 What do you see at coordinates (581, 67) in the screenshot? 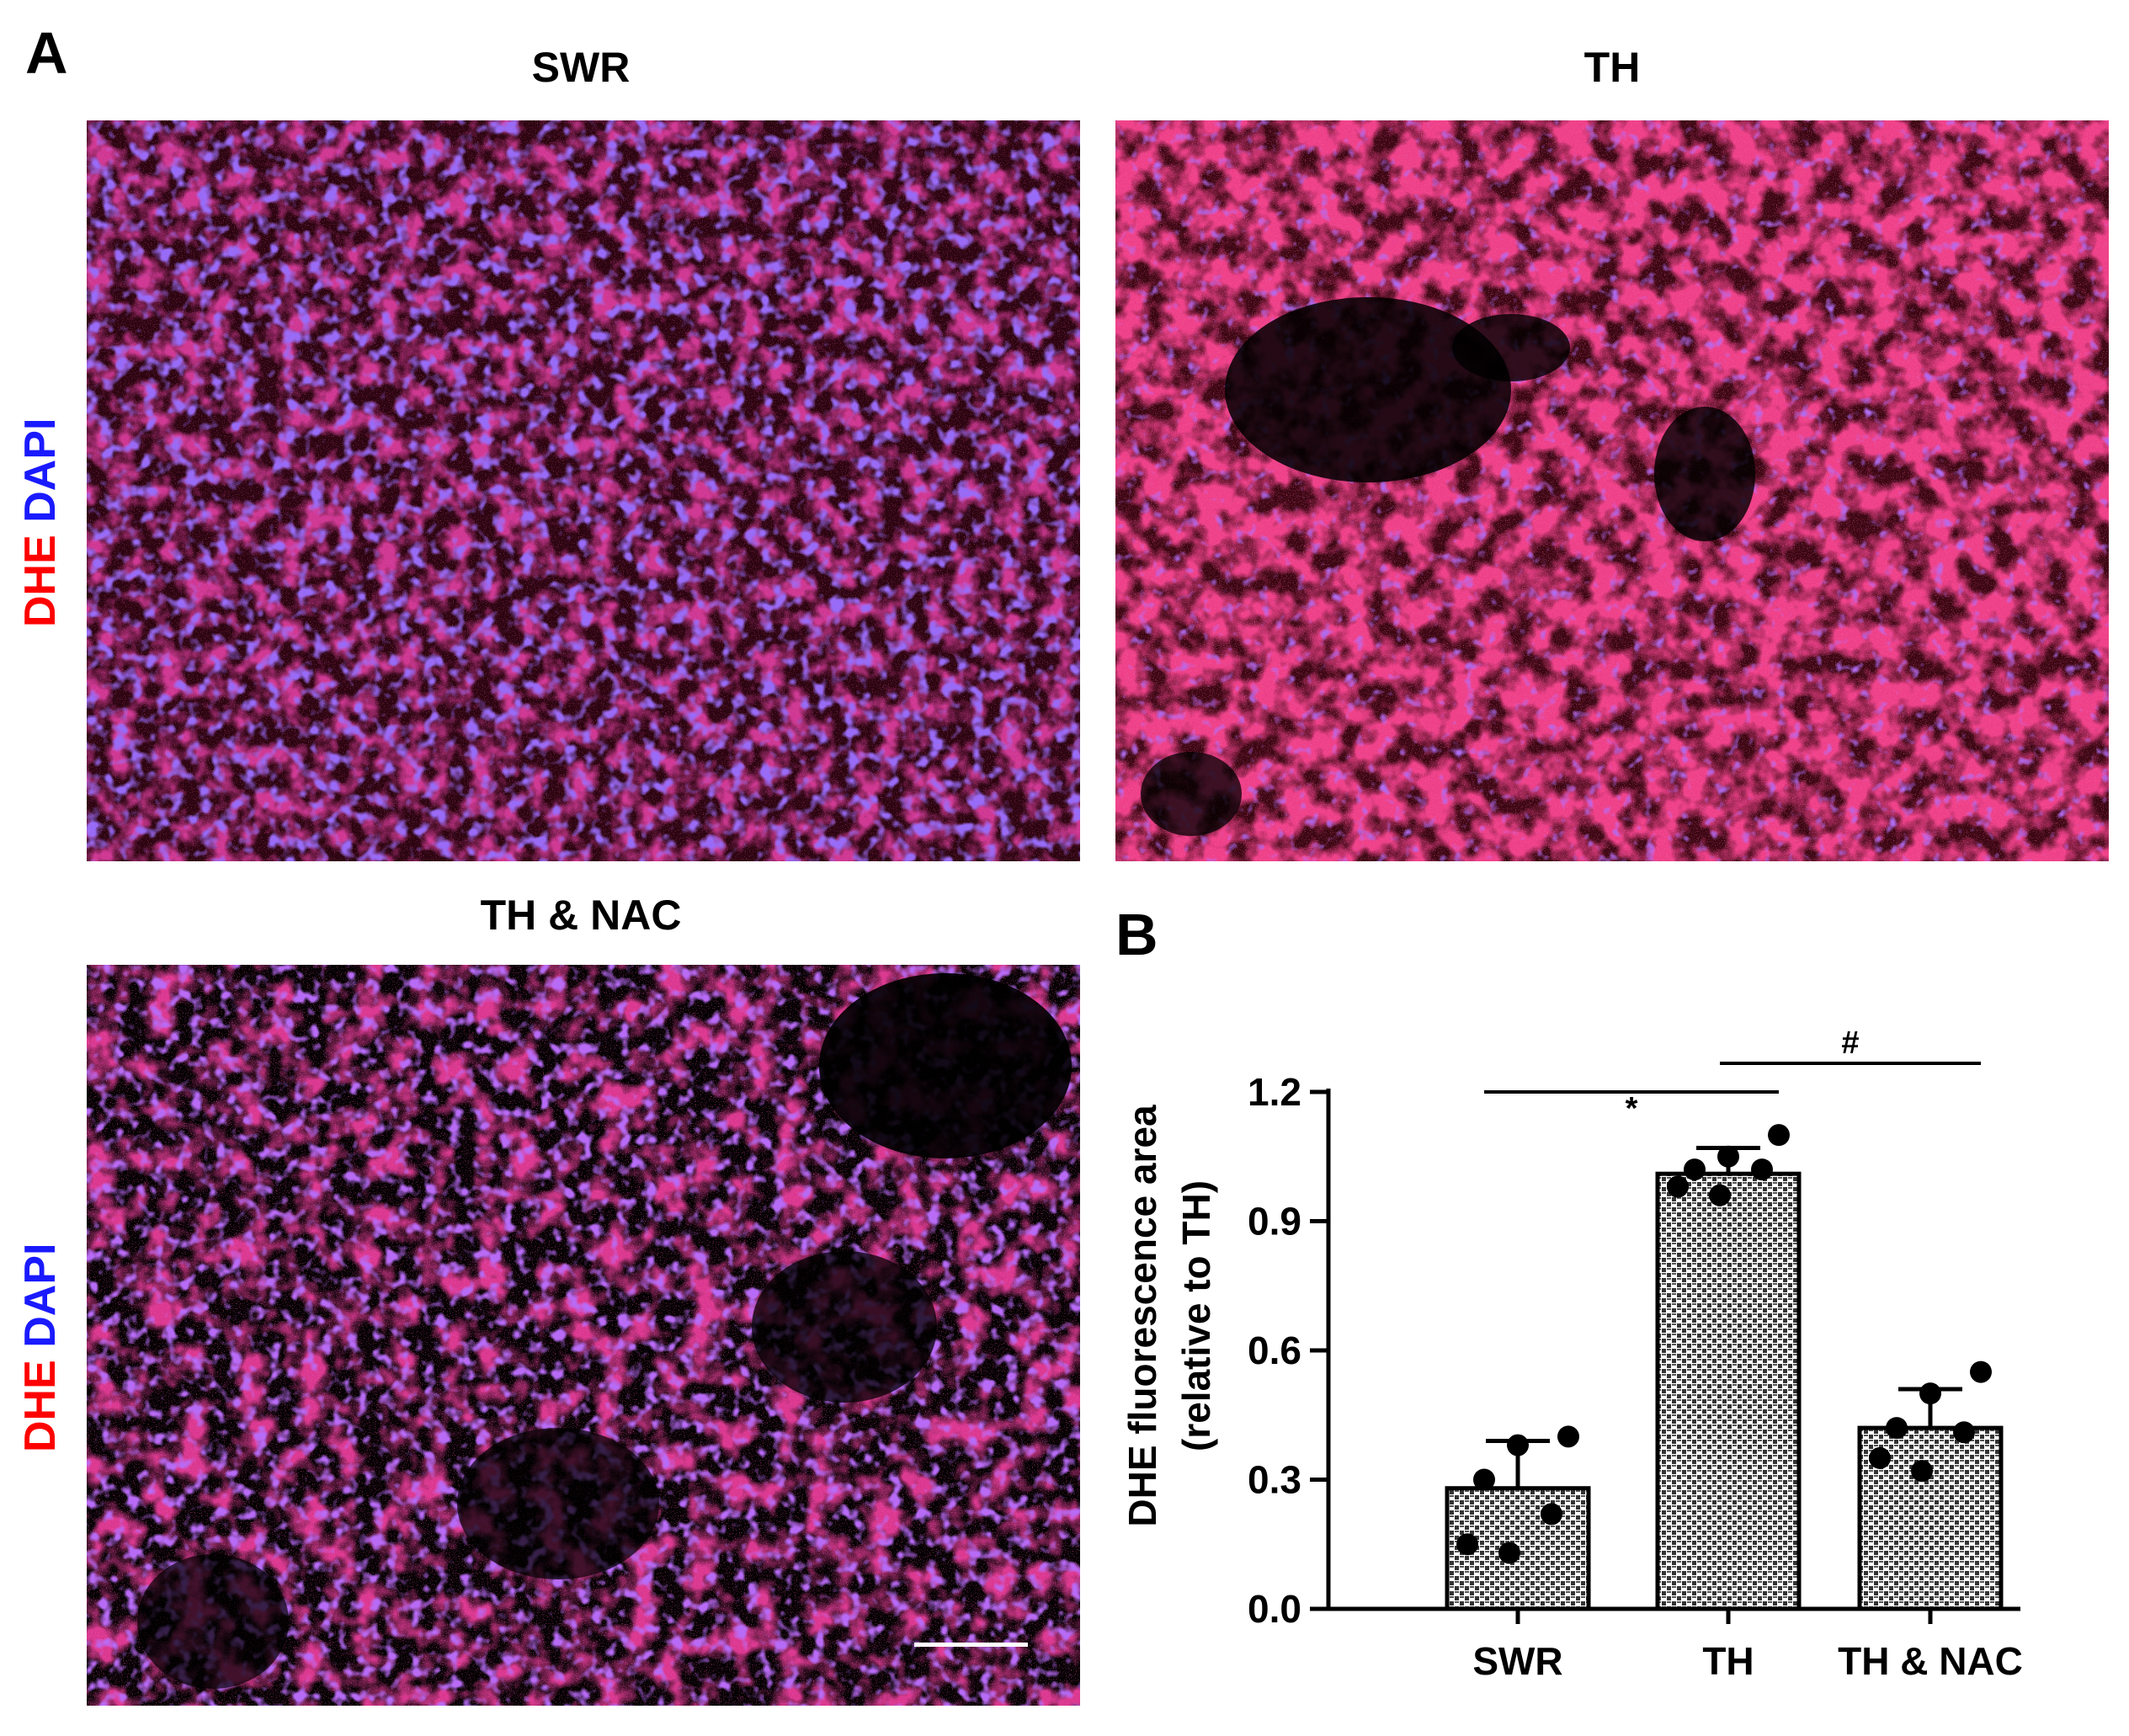
I see `image-title-swr: SWR` at bounding box center [581, 67].